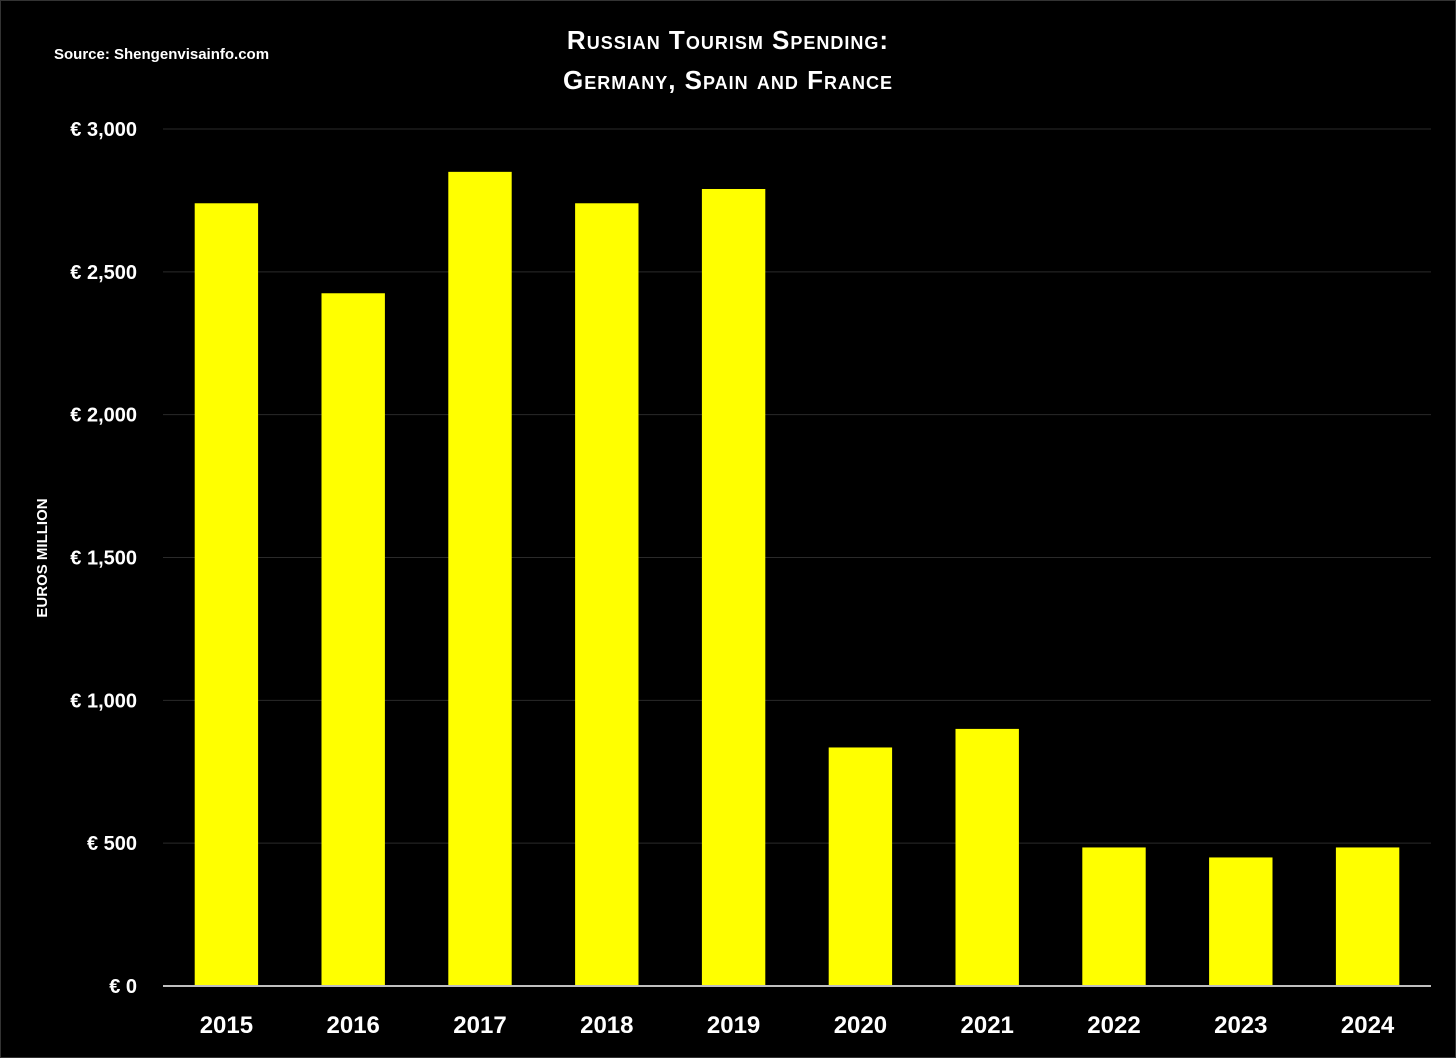 Image resolution: width=1456 pixels, height=1058 pixels. Describe the element at coordinates (860, 1025) in the screenshot. I see `x-tick-label: 2020` at that location.